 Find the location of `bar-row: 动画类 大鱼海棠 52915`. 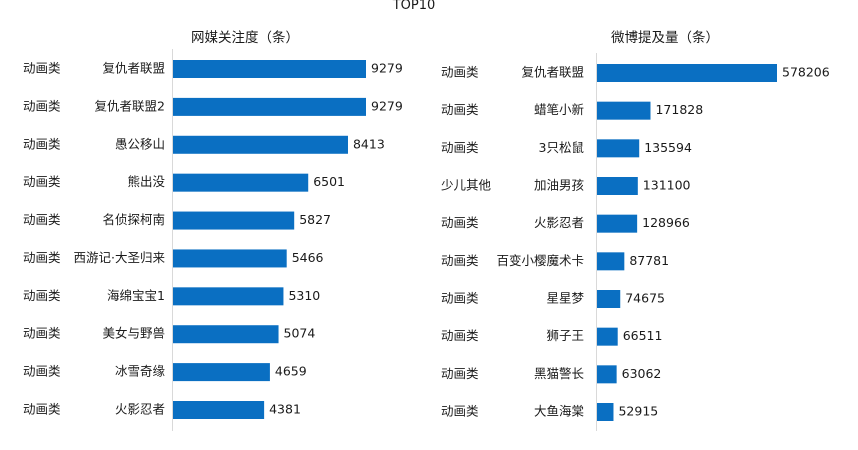

bar-row: 动画类 大鱼海棠 52915 is located at coordinates (549, 412).